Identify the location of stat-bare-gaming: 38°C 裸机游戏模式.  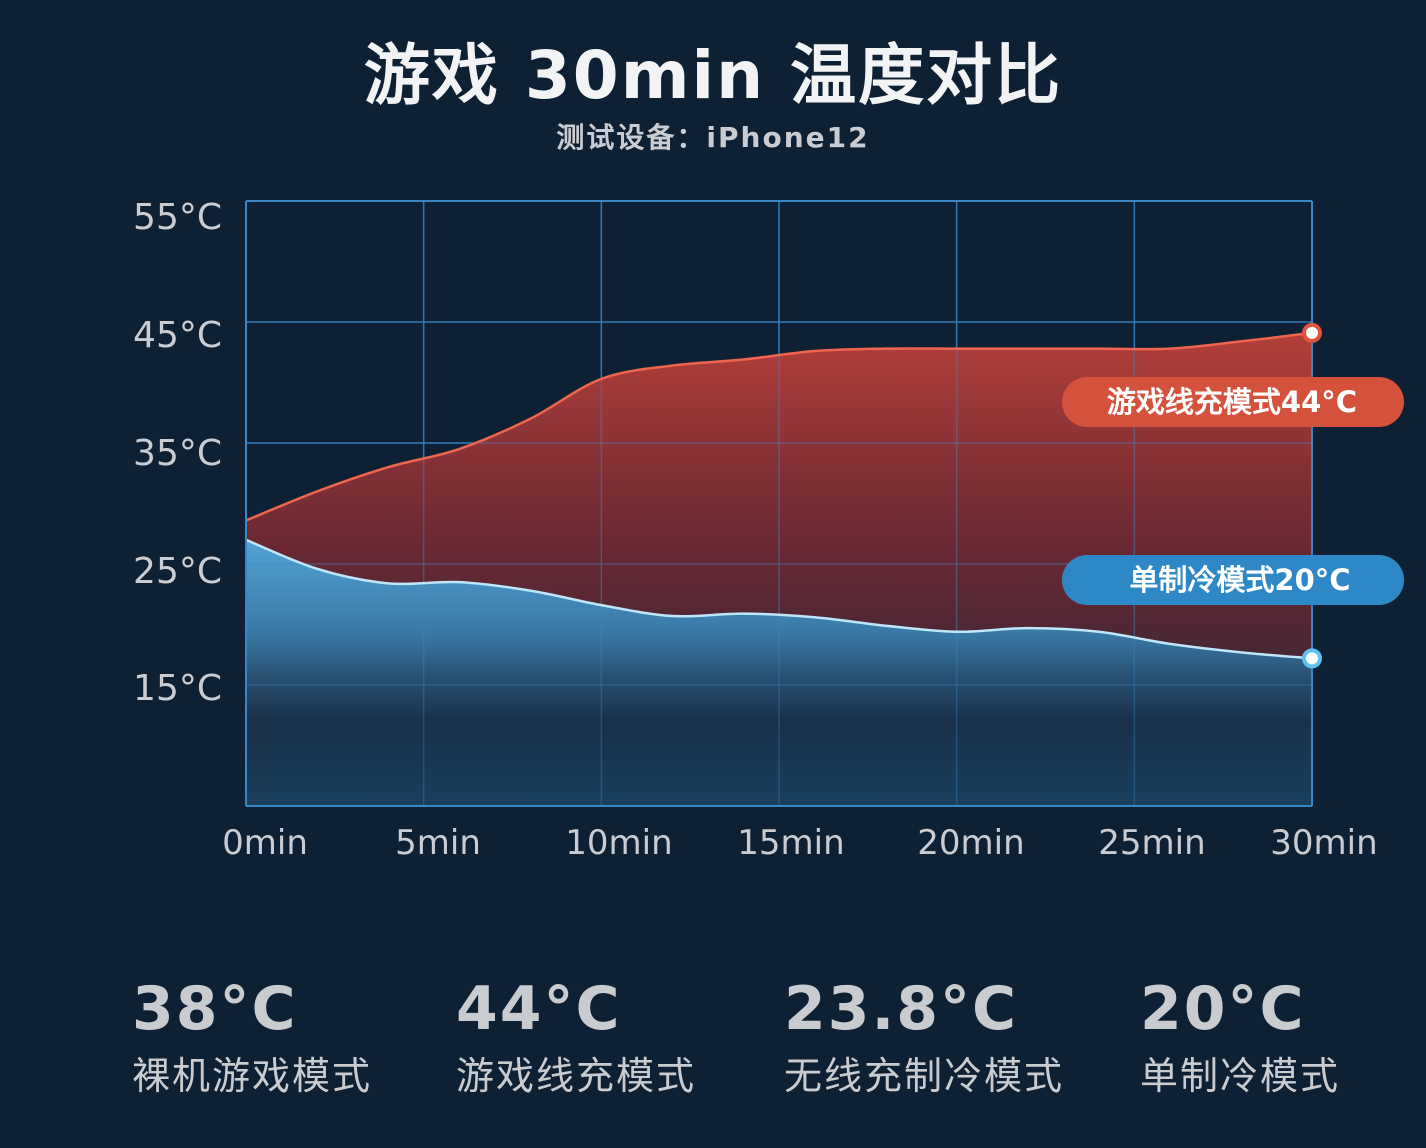
(252, 1037).